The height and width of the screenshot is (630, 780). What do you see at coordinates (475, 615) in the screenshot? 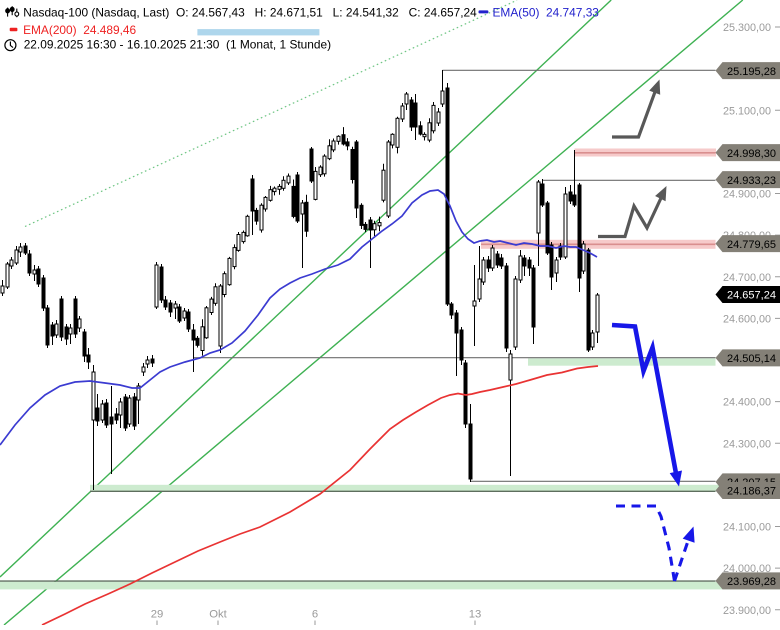
I see `svg-text: 13` at bounding box center [475, 615].